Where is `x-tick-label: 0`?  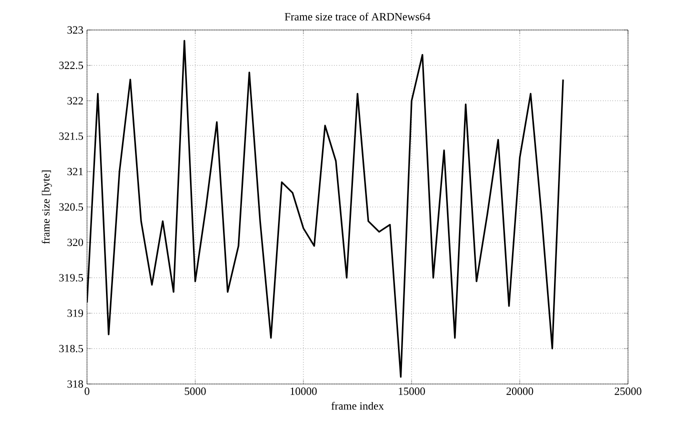 x-tick-label: 0 is located at coordinates (87, 391).